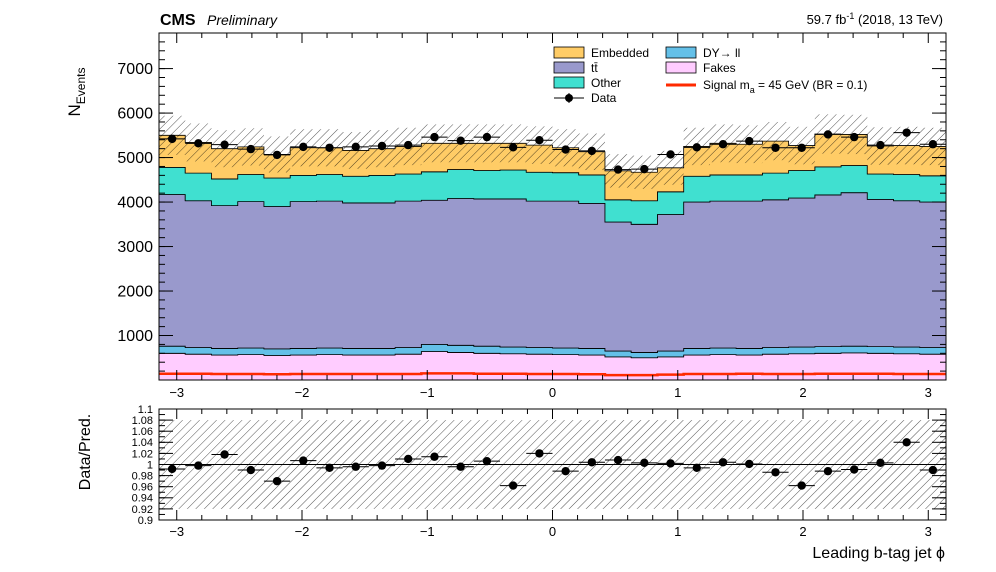 Image resolution: width=996 pixels, height=572 pixels. I want to click on lumi-base: 59.7 fb, so click(827, 19).